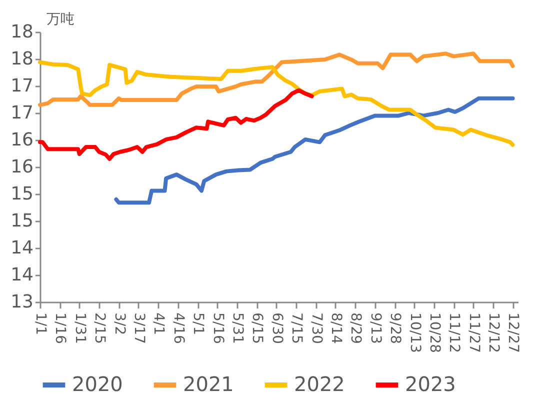  I want to click on x-tick-label: 7/15, so click(296, 328).